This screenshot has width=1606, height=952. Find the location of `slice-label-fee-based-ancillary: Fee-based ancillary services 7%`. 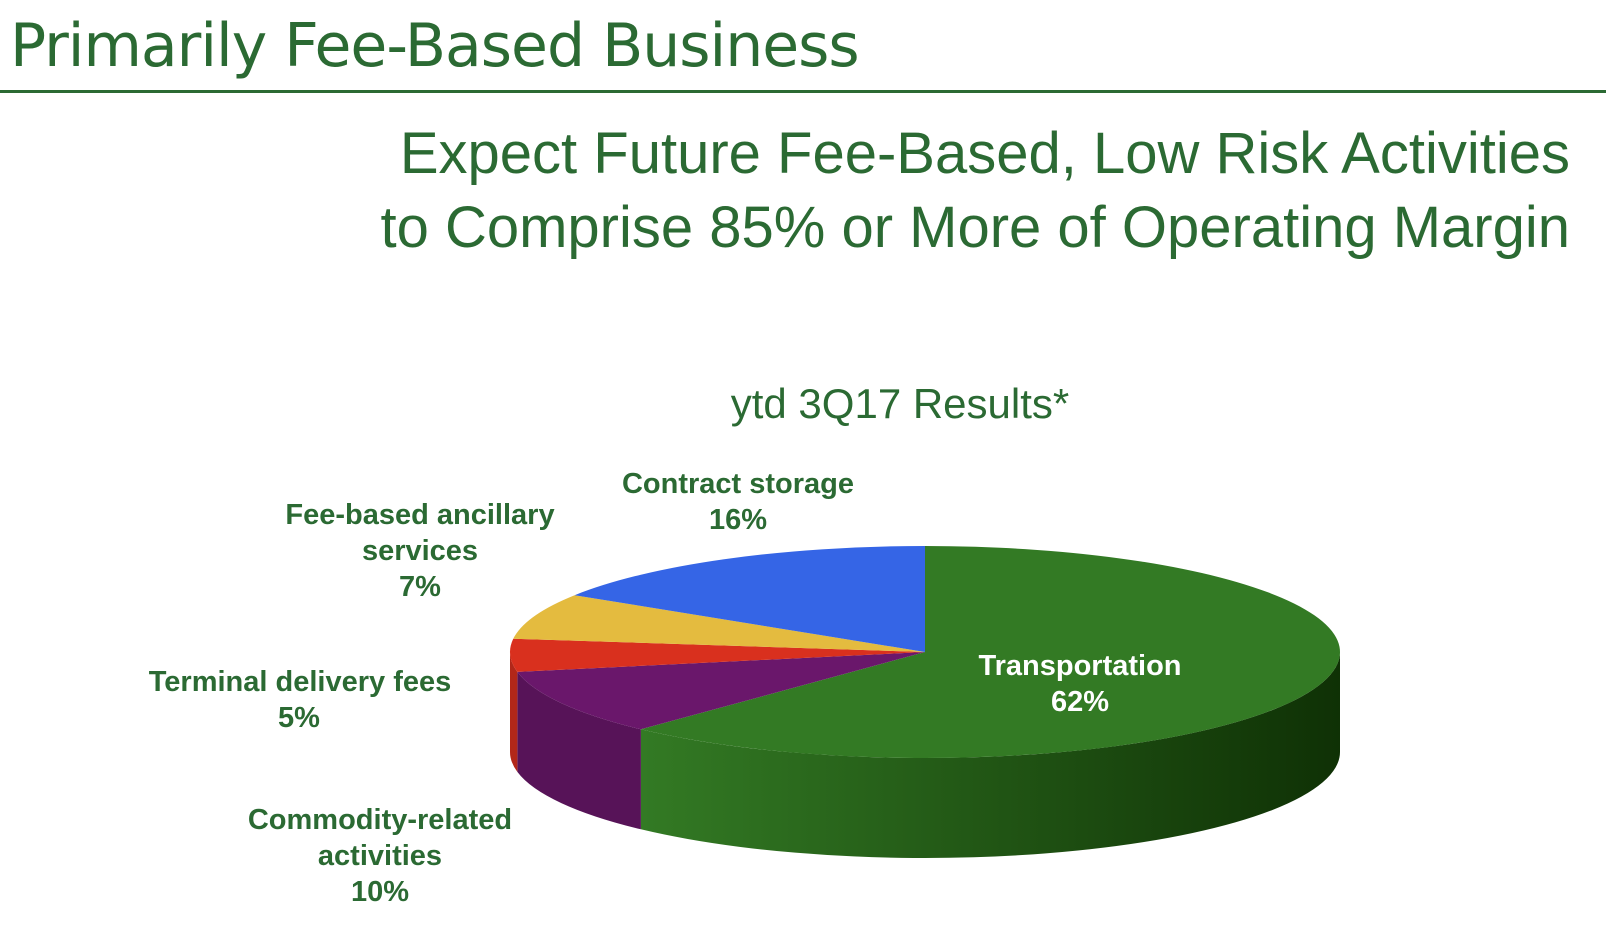

slice-label-fee-based-ancillary: Fee-based ancillary services 7% is located at coordinates (420, 551).